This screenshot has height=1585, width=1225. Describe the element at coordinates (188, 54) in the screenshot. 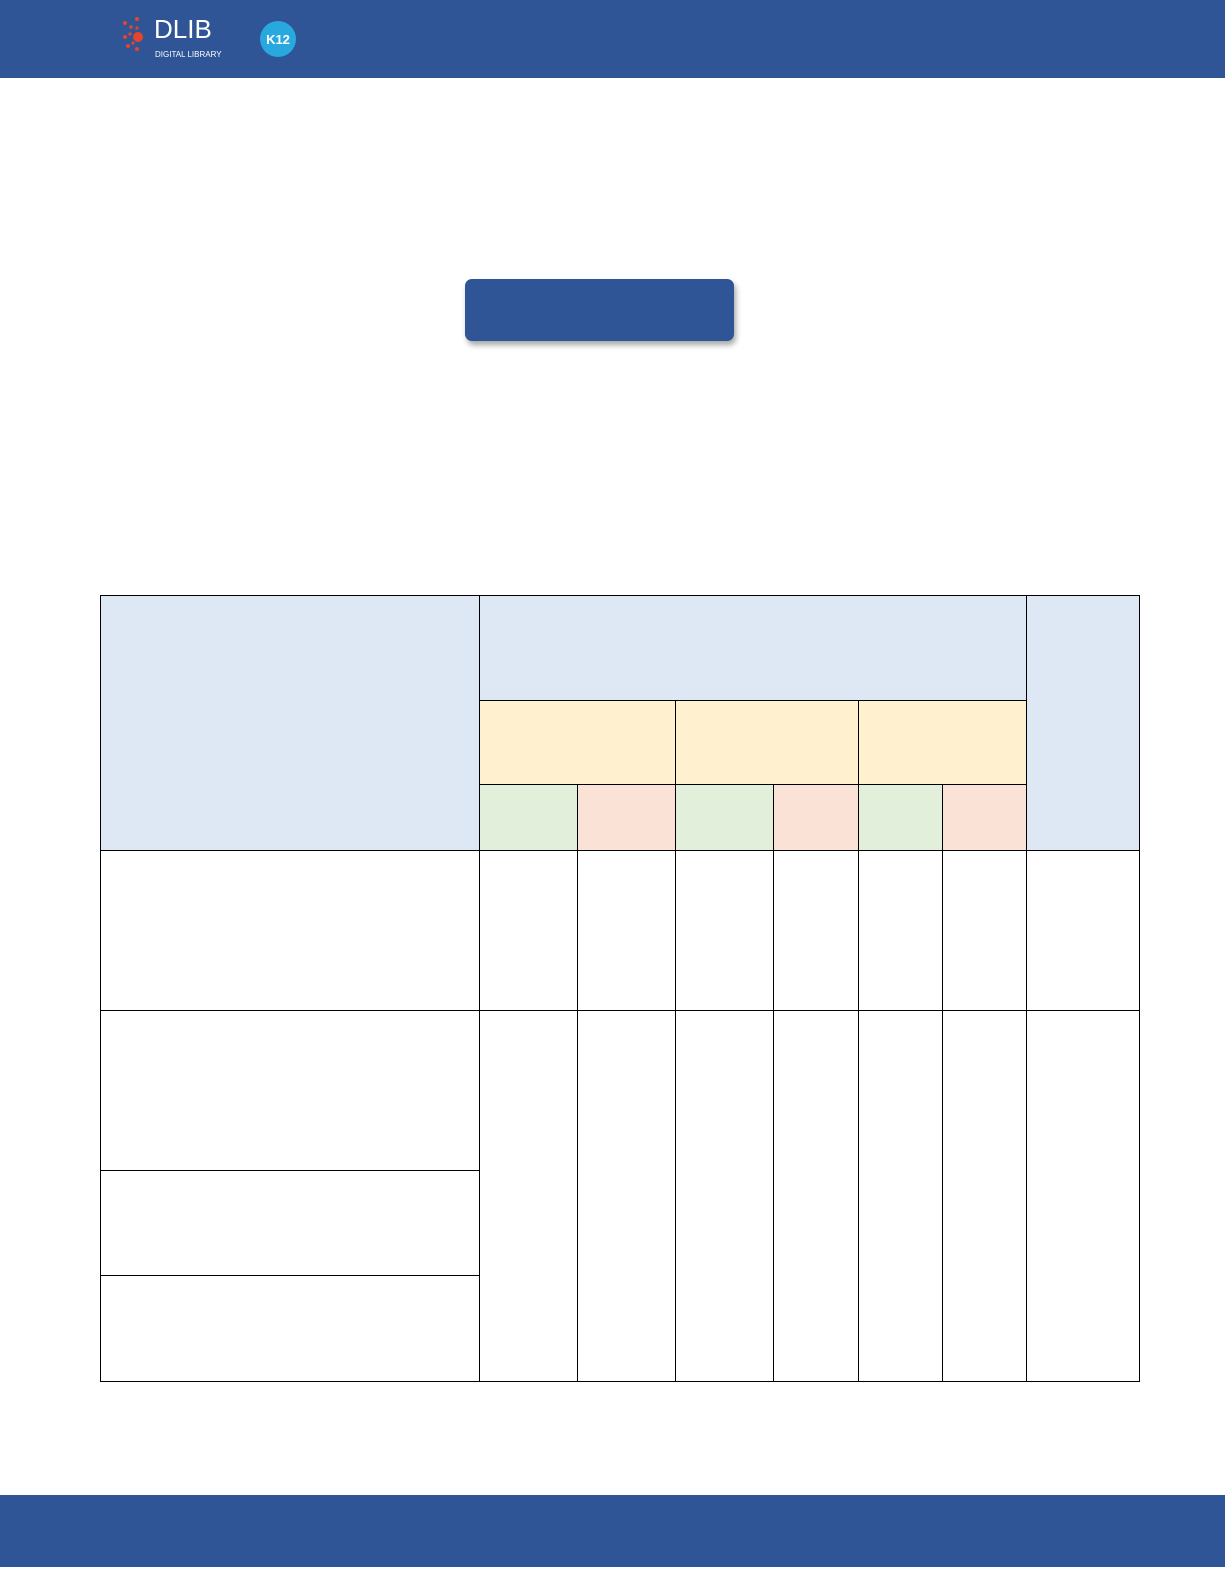

I see `logo-tagline: DIGITAL LIBRARY` at that location.